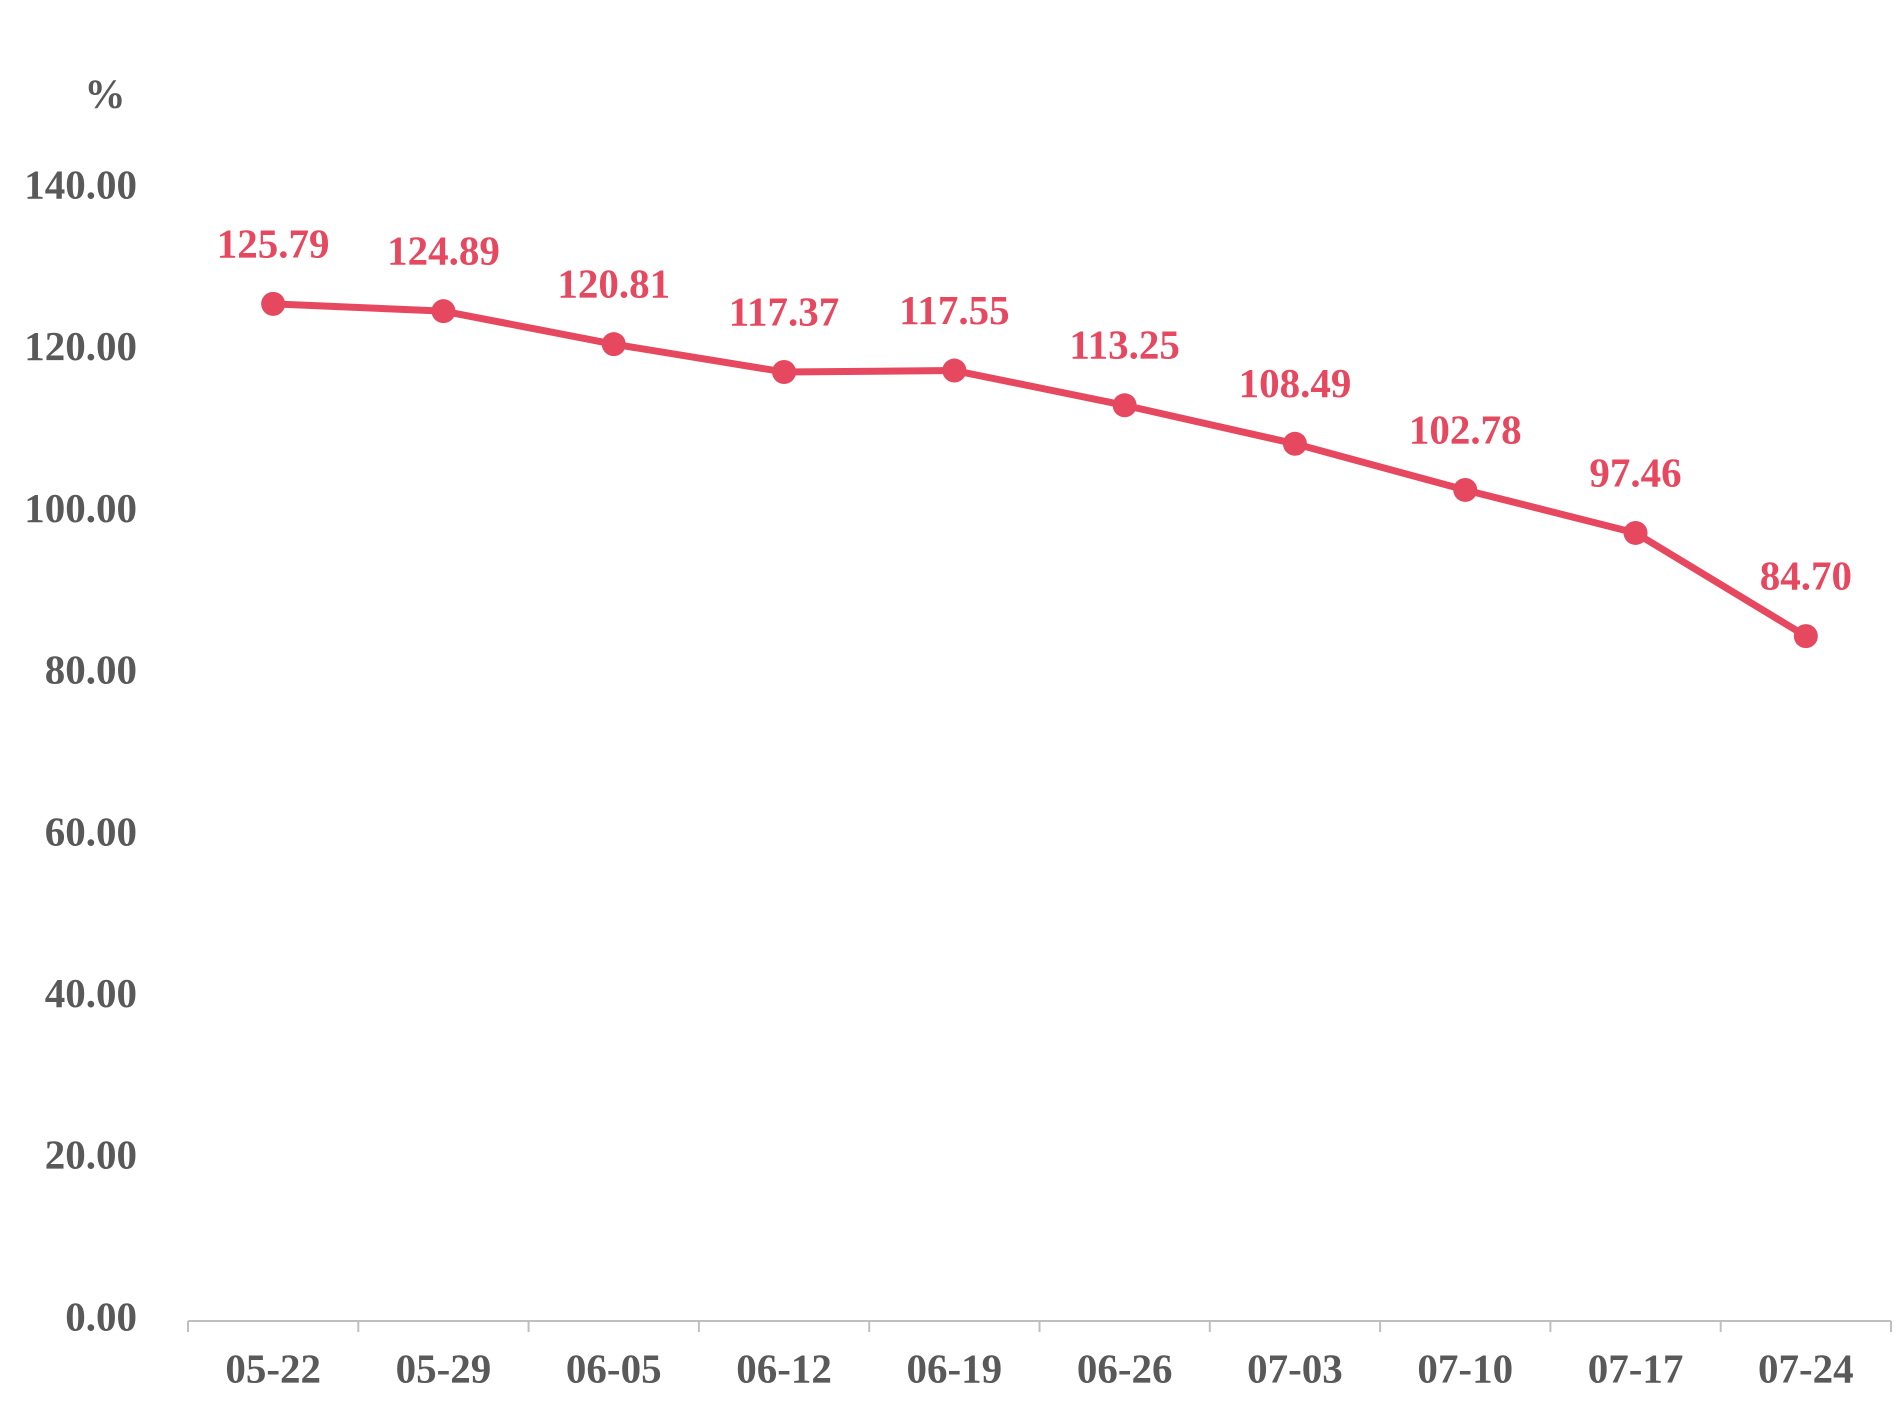 The width and height of the screenshot is (1901, 1415). What do you see at coordinates (273, 1368) in the screenshot?
I see `x-tick-label: 05-22` at bounding box center [273, 1368].